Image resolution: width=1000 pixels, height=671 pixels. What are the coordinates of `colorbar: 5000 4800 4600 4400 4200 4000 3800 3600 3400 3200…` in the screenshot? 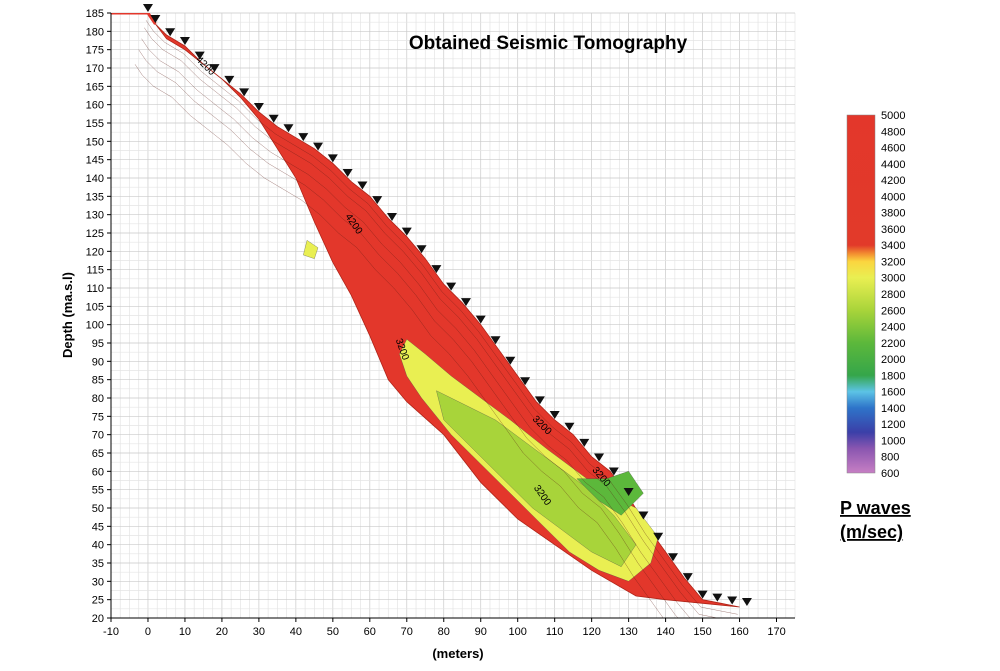 It's located at (875, 295).